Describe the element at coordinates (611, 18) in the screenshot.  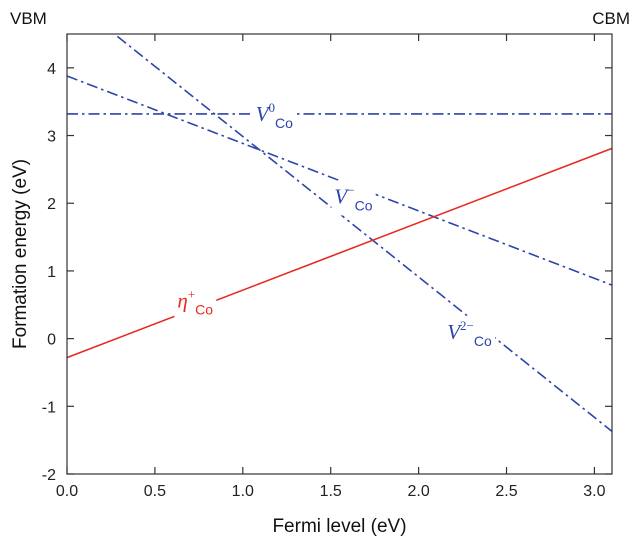
I see `cbm-label: CBM` at that location.